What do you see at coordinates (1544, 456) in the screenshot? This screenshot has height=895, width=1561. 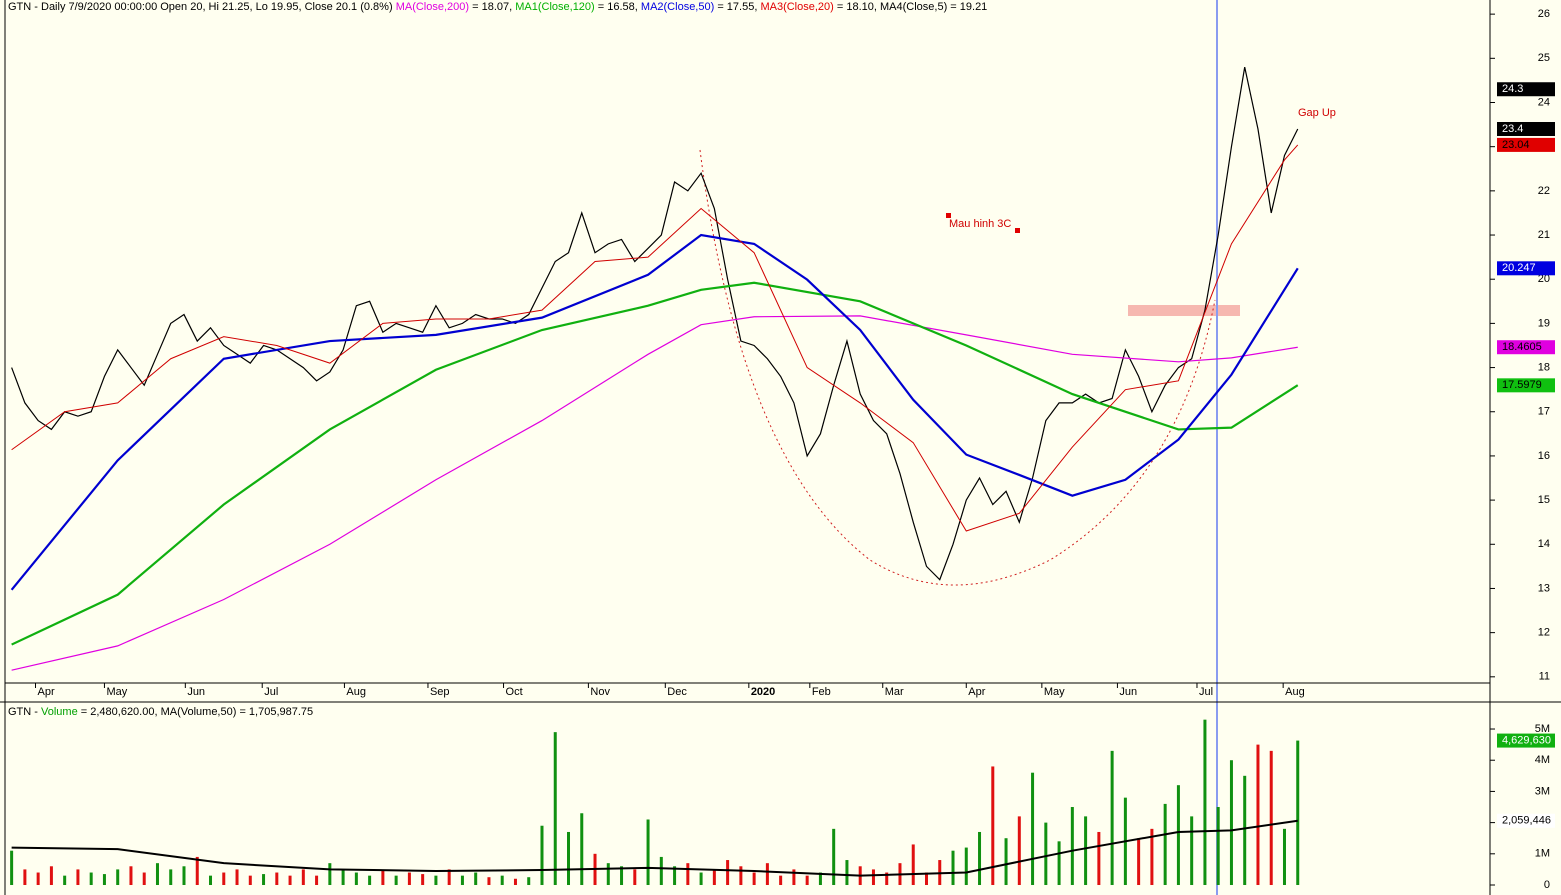 I see `y-tick-label: 16` at bounding box center [1544, 456].